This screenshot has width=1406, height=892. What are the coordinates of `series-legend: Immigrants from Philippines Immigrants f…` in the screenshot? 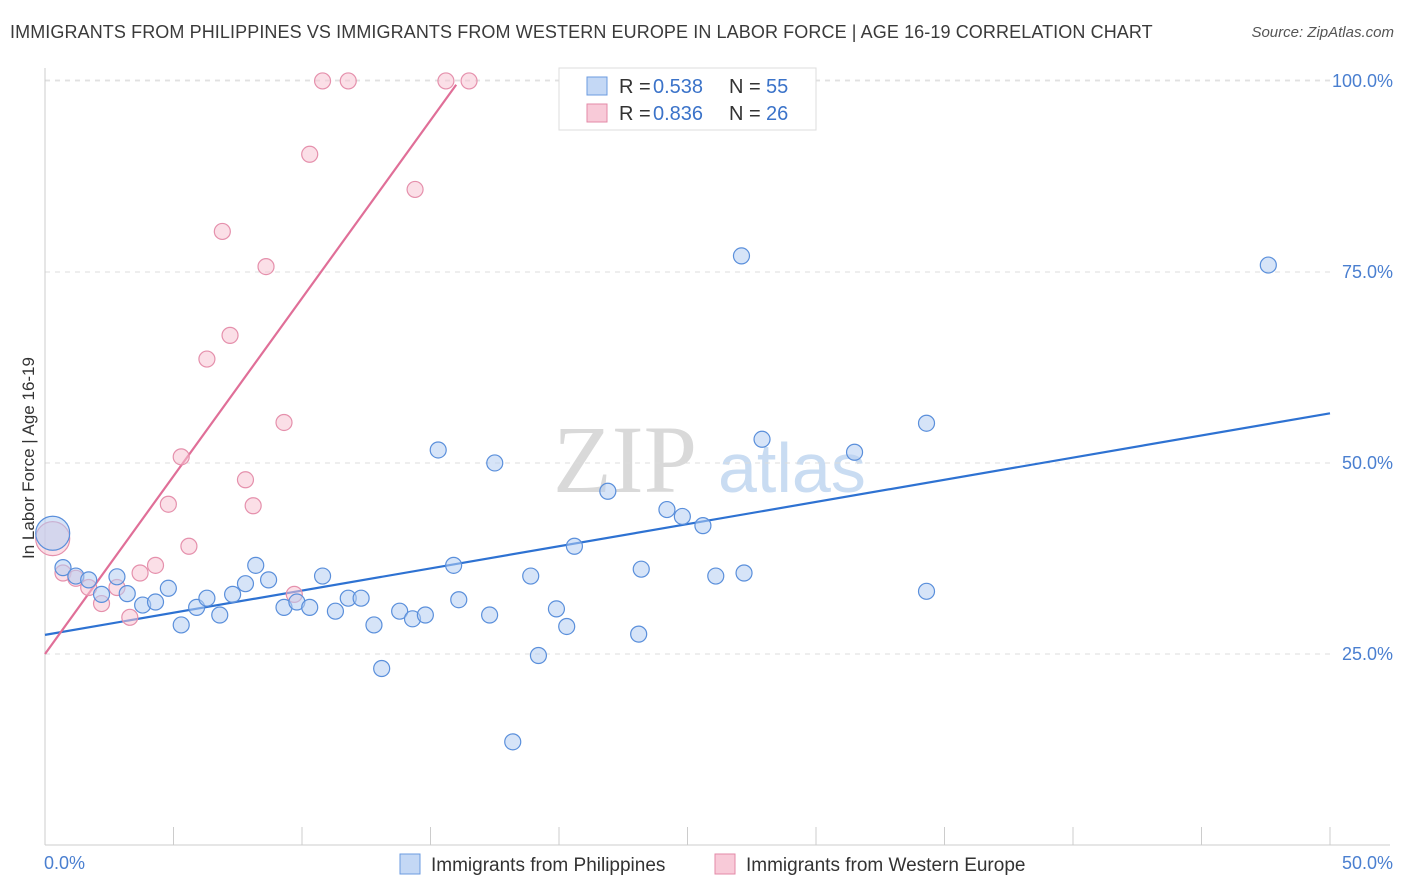 It's located at (712, 864).